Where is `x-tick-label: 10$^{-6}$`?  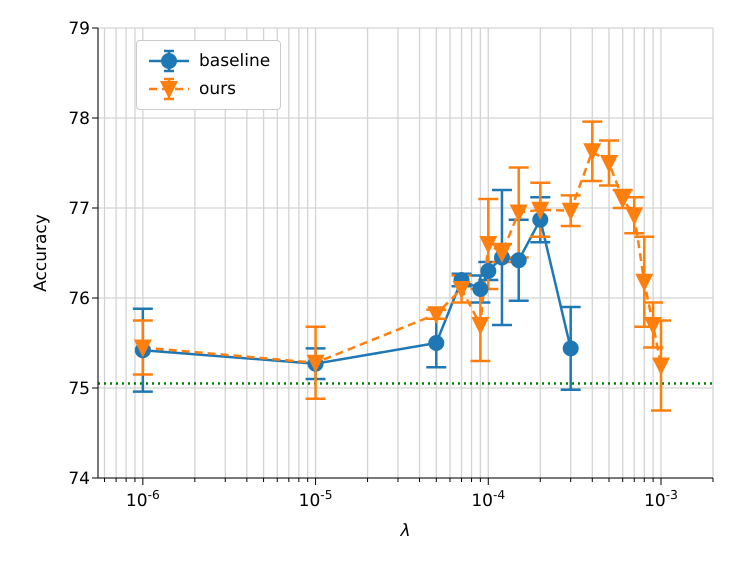 x-tick-label: 10$^{-6}$ is located at coordinates (143, 499).